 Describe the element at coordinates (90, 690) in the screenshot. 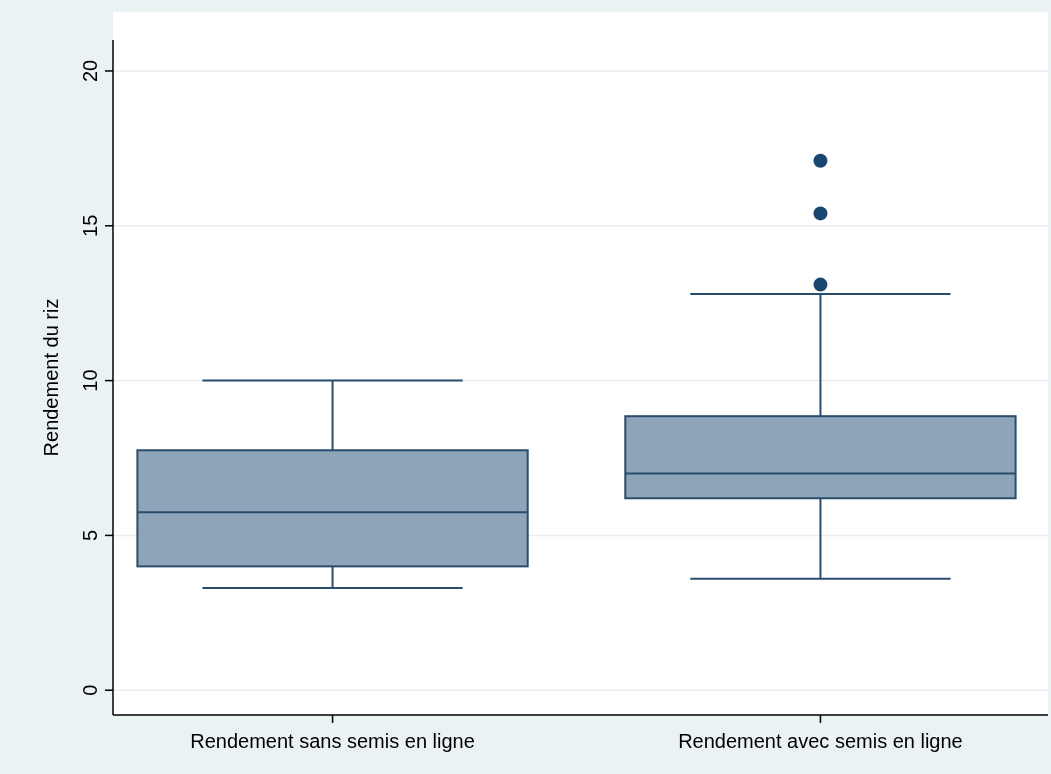

I see `y-tick-label: 0` at that location.